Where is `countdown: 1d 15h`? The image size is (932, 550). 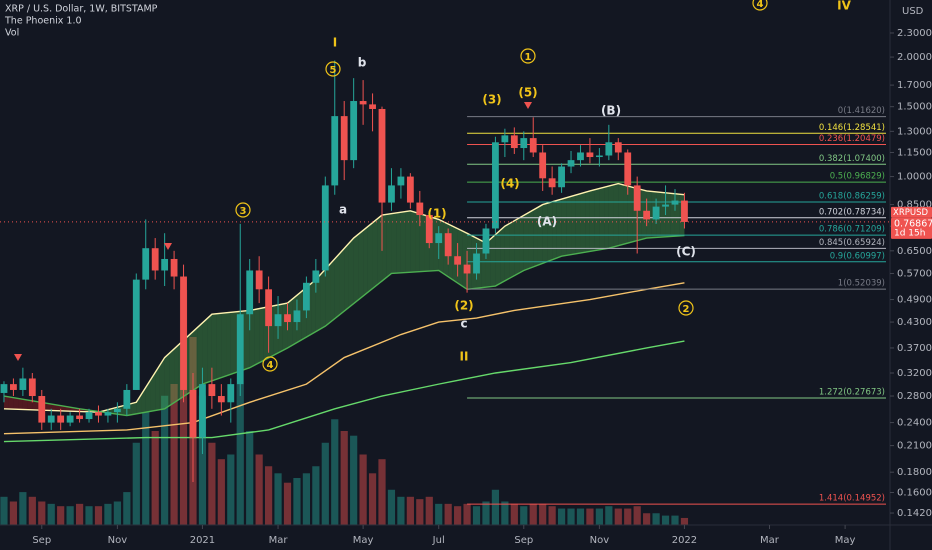 countdown: 1d 15h is located at coordinates (909, 233).